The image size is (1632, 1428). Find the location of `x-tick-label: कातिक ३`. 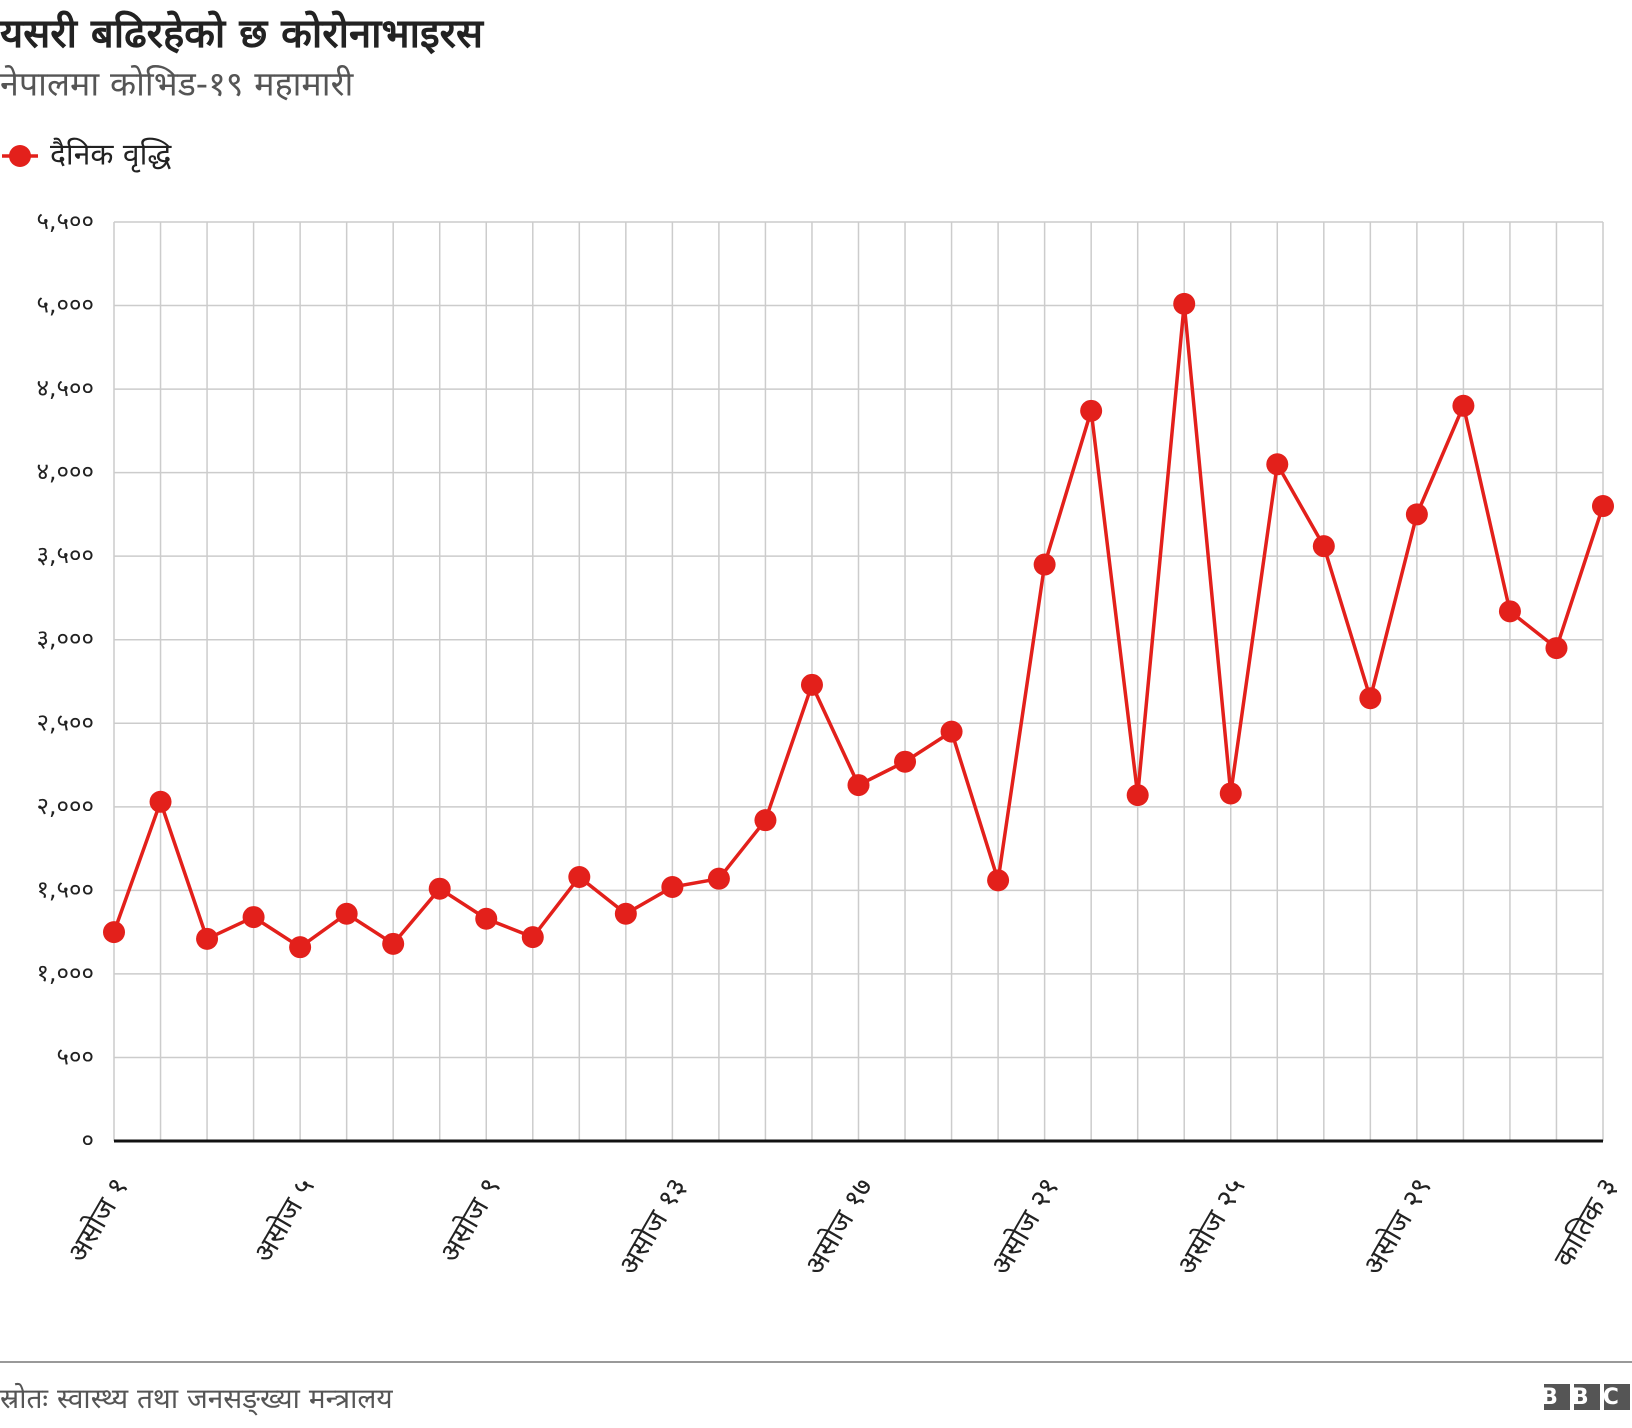

x-tick-label: कातिक ३ is located at coordinates (1585, 1222).